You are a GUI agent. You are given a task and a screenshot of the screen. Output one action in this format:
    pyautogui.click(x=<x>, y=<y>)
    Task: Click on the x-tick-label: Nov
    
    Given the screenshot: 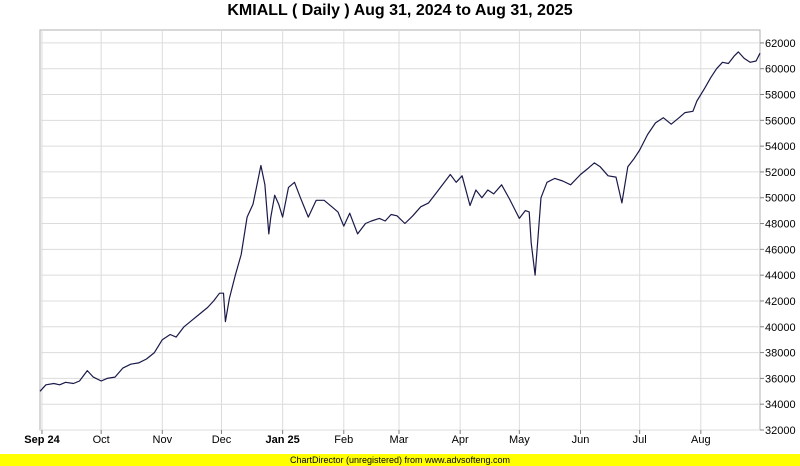 What is the action you would take?
    pyautogui.click(x=163, y=440)
    